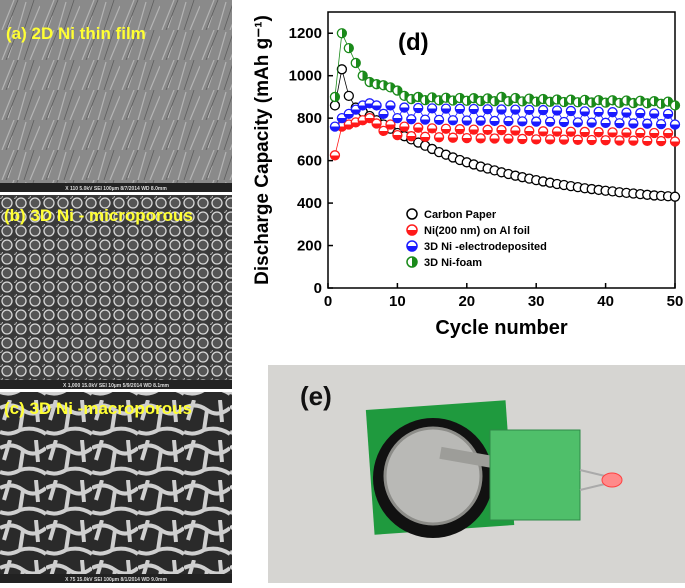 The image size is (685, 588). What do you see at coordinates (536, 301) in the screenshot?
I see `x-tick-label: 30` at bounding box center [536, 301].